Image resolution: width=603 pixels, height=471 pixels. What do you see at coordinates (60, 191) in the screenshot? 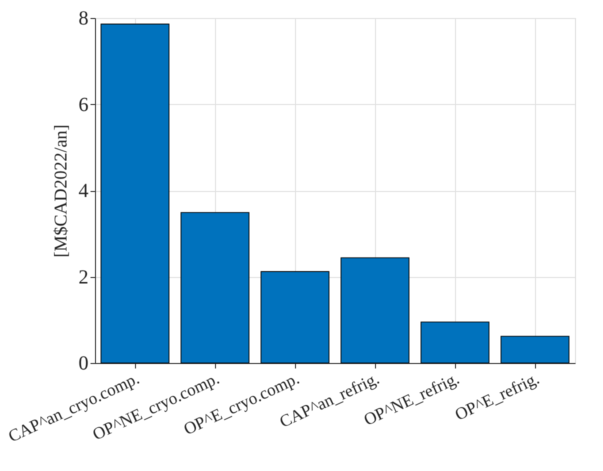
I see `y-axis-title: [M$CAD2022/an]` at bounding box center [60, 191].